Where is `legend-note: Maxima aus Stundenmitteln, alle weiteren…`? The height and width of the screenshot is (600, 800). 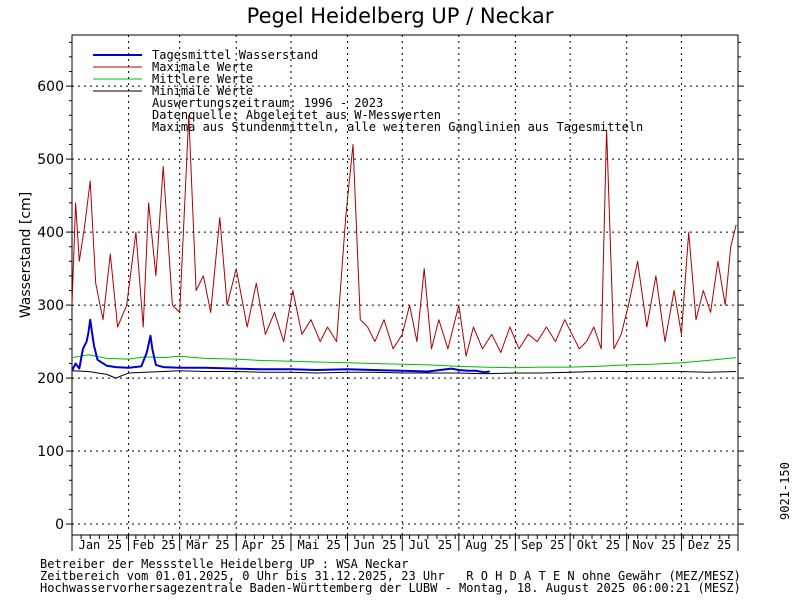
legend-note: Maxima aus Stundenmitteln, alle weiteren… is located at coordinates (397, 127).